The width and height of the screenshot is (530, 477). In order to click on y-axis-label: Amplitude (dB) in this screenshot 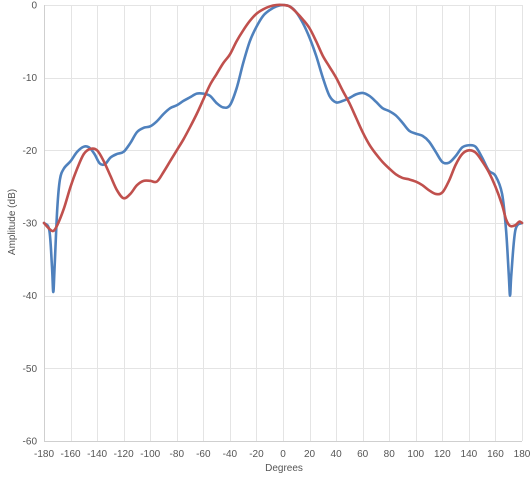, I will do `click(12, 222)`.